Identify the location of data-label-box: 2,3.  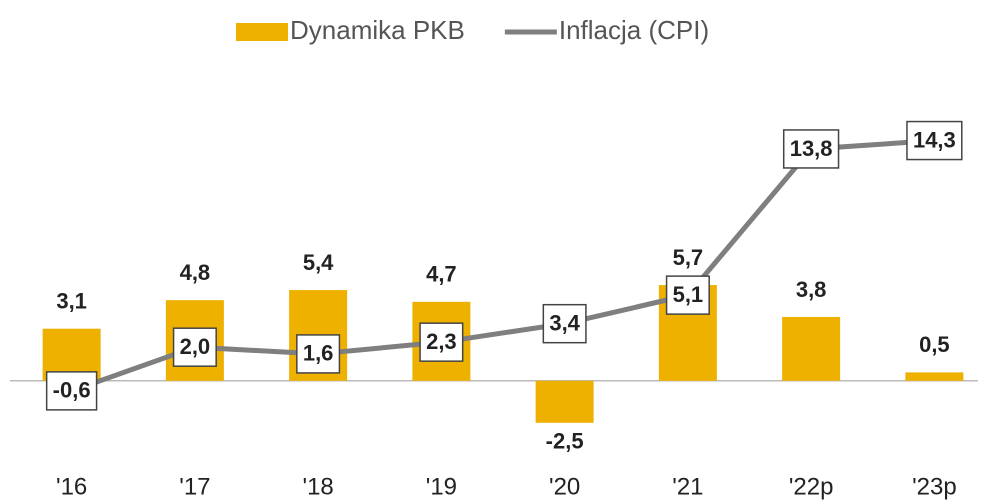
(441, 342).